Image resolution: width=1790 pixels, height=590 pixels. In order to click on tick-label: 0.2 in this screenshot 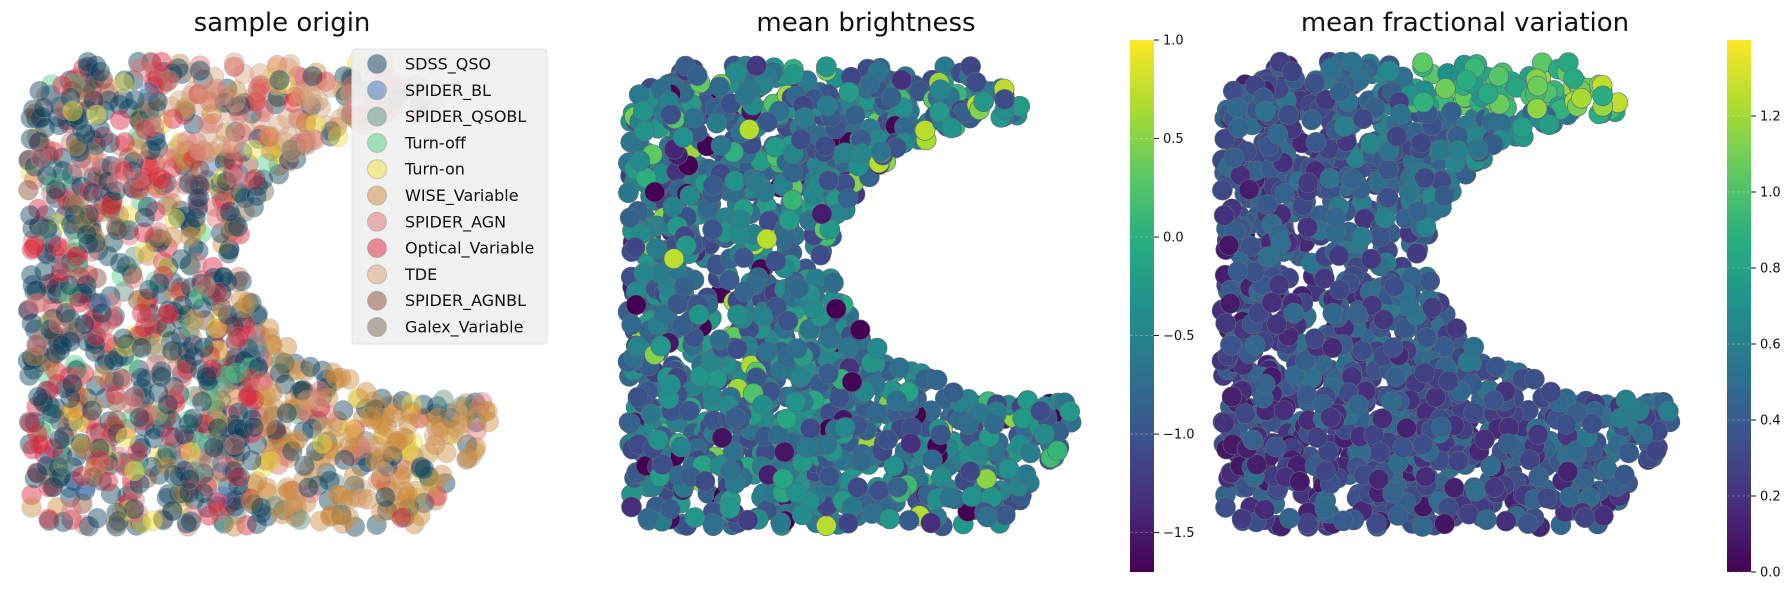, I will do `click(1770, 497)`.